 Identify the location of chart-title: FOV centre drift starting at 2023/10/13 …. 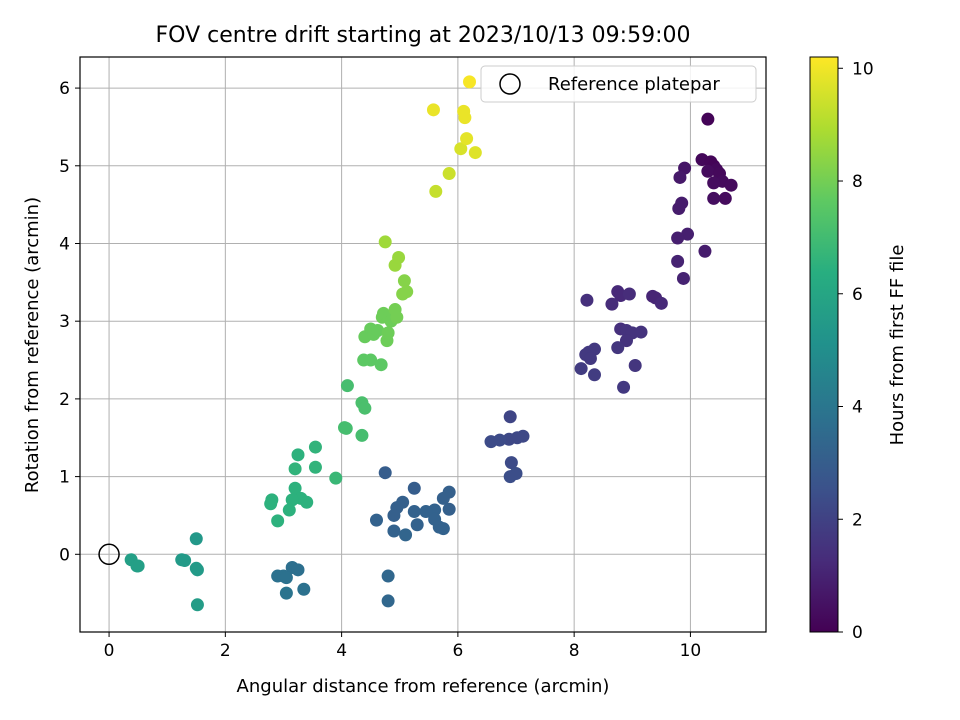
(423, 35).